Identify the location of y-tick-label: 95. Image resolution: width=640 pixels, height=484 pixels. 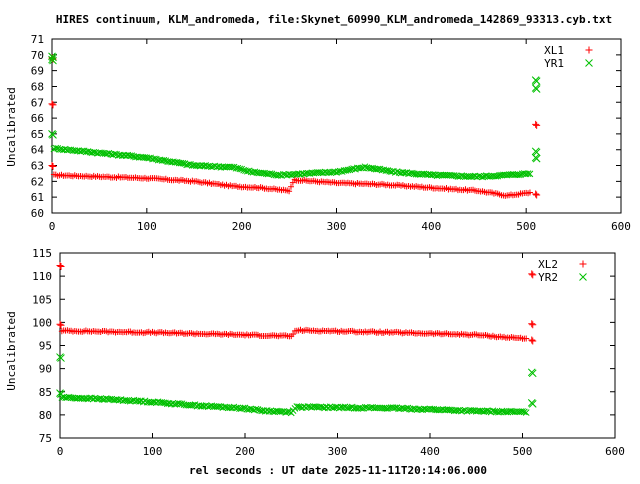
(45, 346).